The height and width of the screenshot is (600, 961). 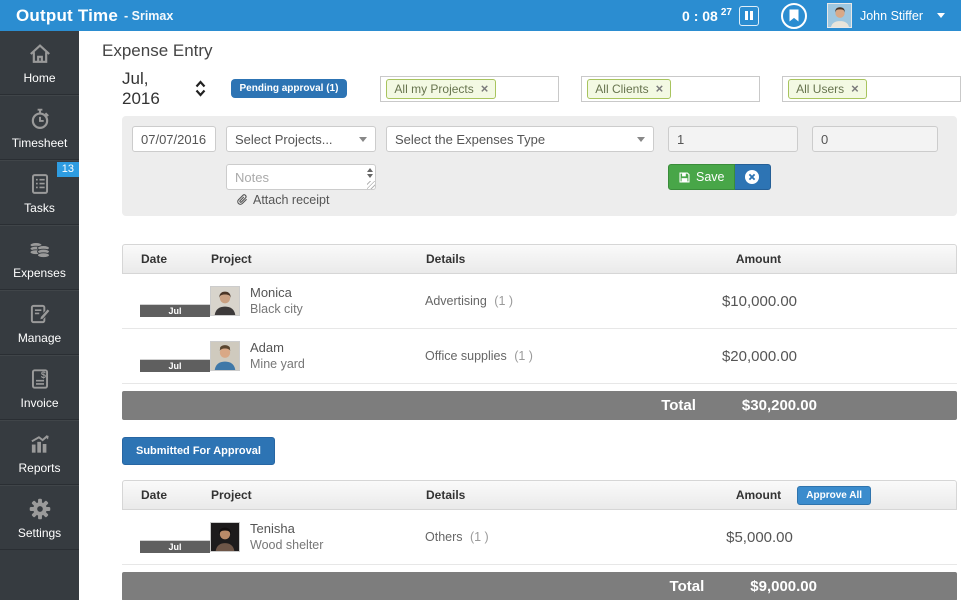 I want to click on bookmark-icon, so click(x=794, y=15).